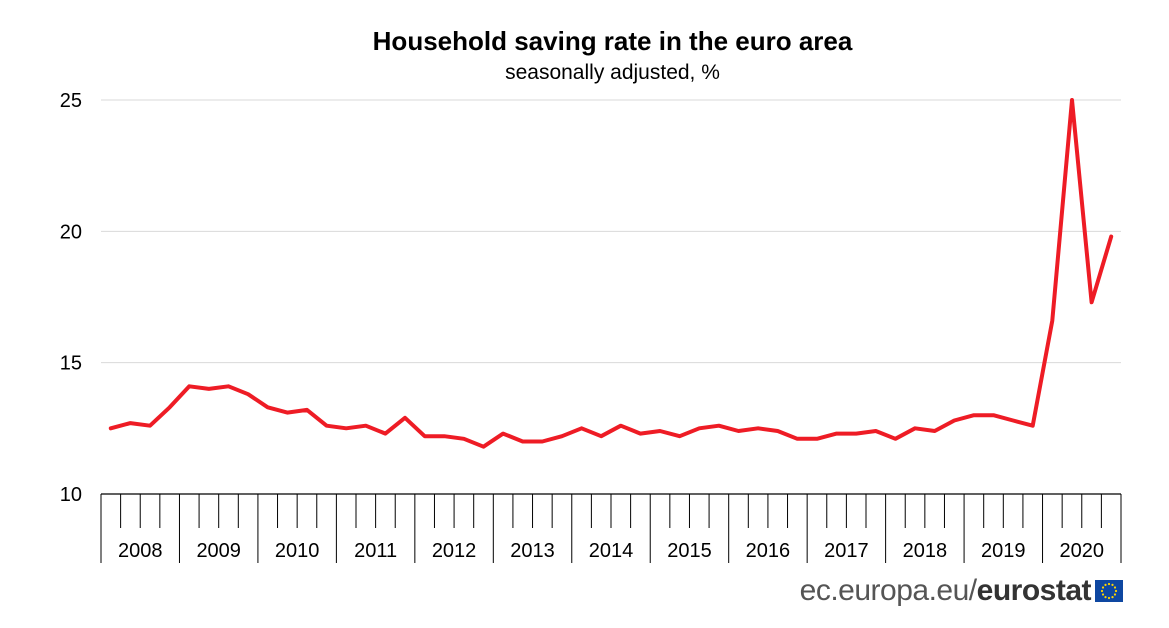  I want to click on y-tick-label: 10, so click(71, 495).